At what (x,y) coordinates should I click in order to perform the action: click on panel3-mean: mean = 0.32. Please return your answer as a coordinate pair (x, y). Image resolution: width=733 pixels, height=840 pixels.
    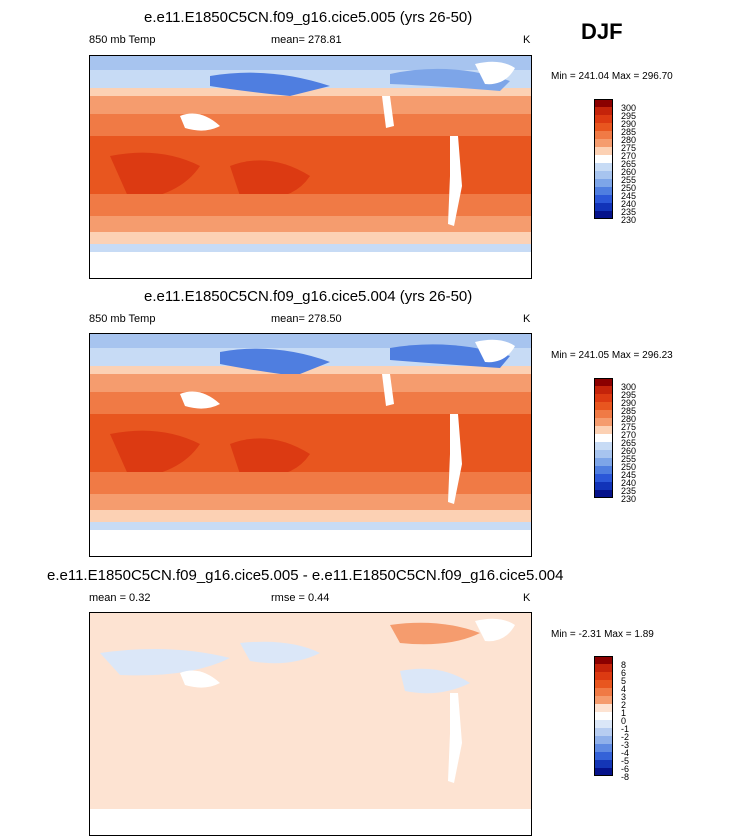
    Looking at the image, I should click on (120, 598).